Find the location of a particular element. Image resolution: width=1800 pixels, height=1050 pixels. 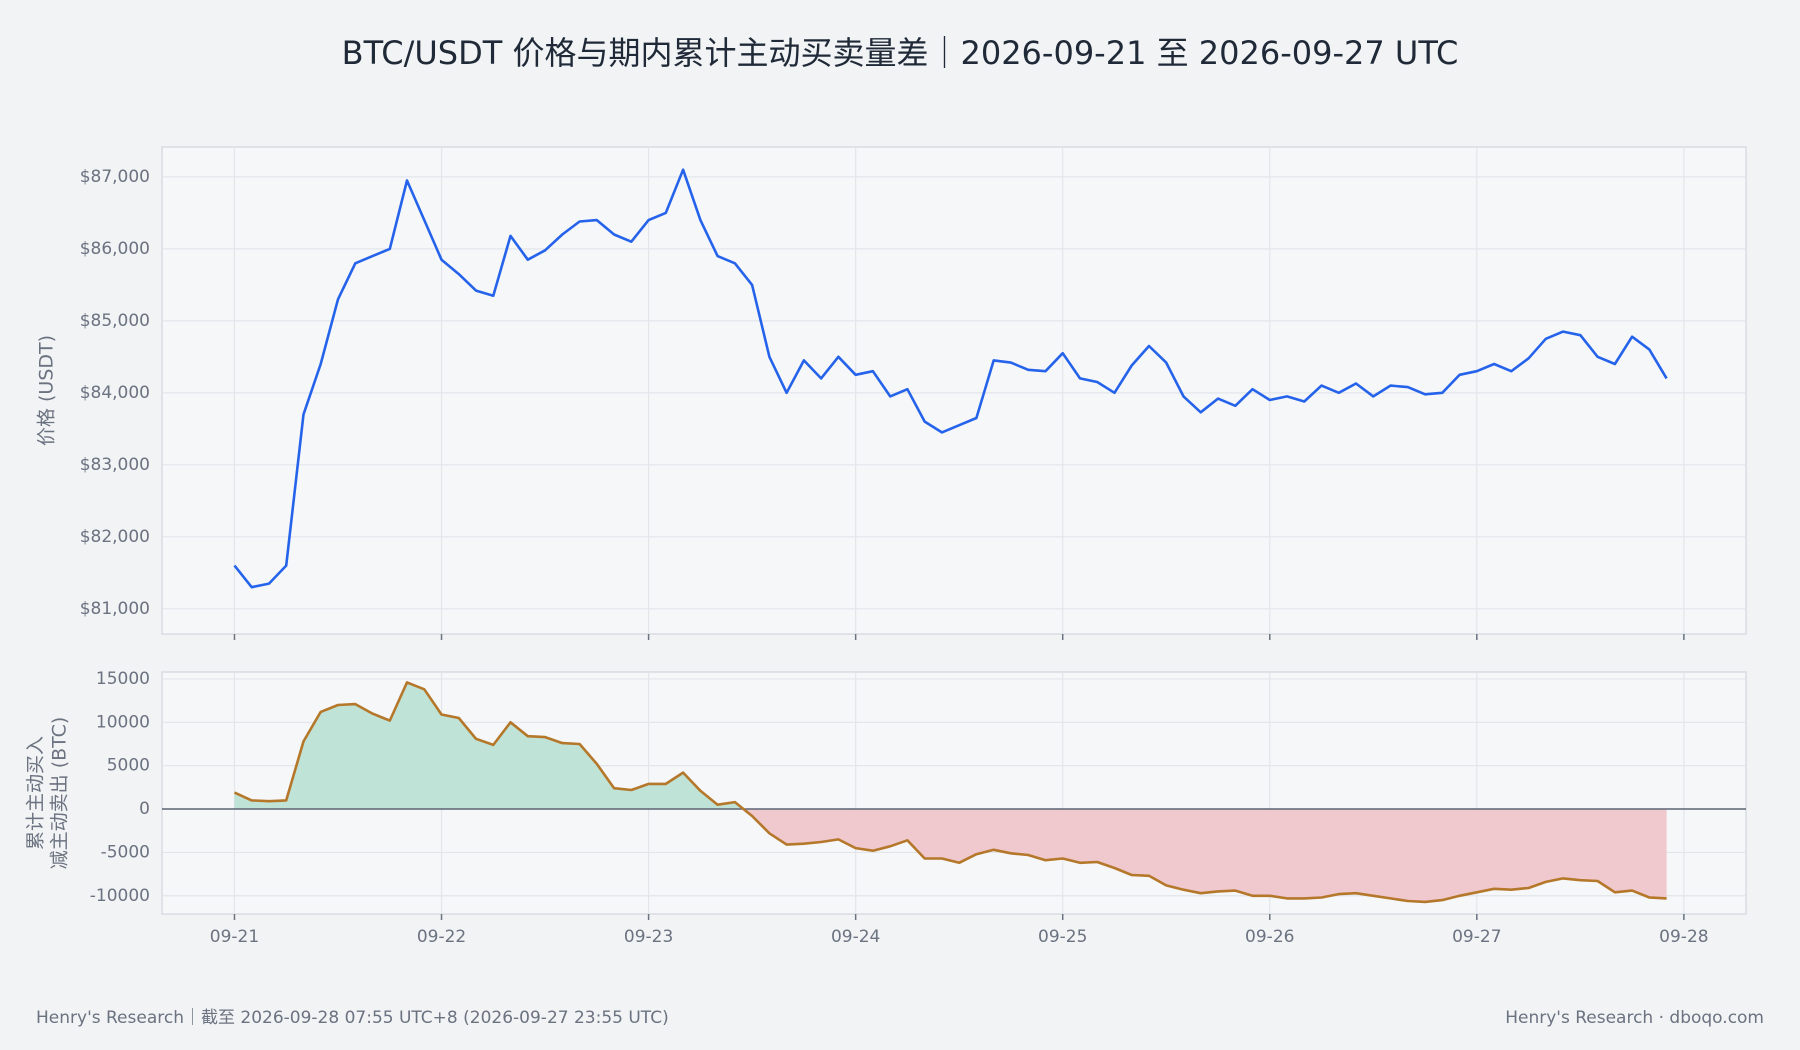

y-tick-label: -5000 is located at coordinates (125, 852).